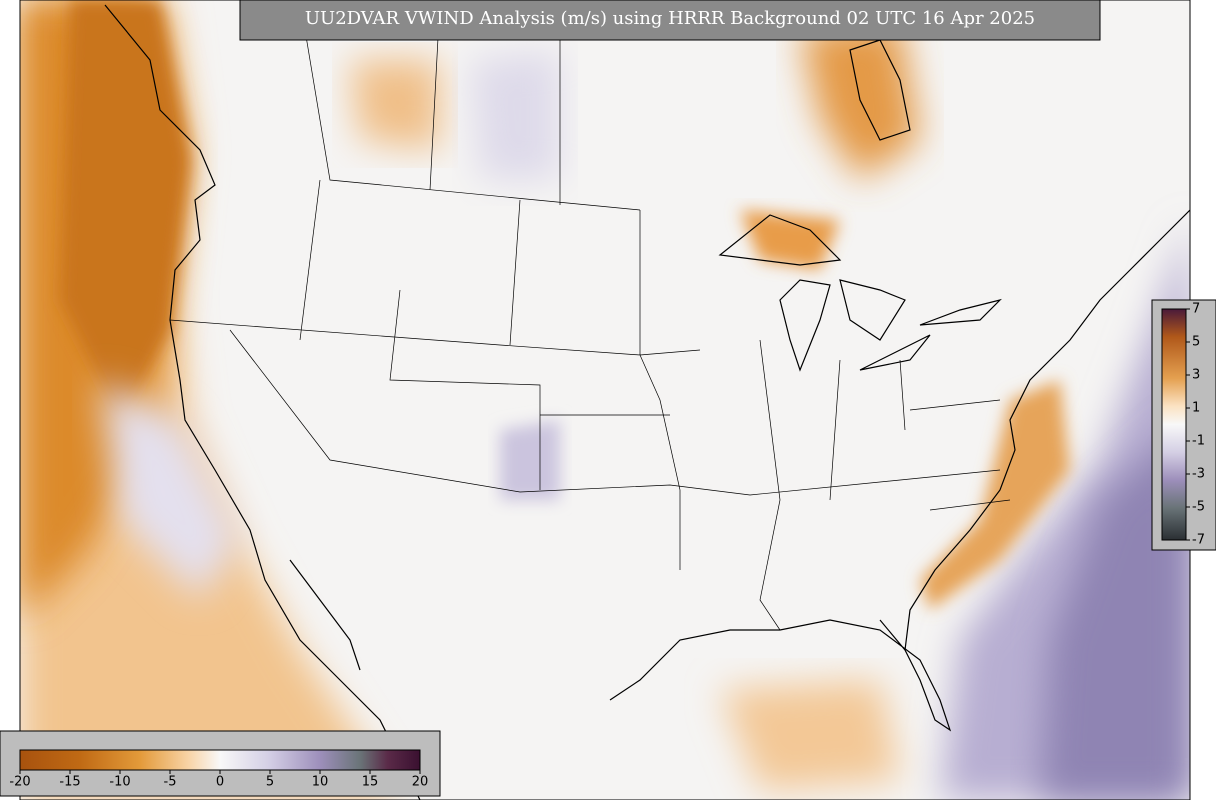 The width and height of the screenshot is (1216, 800). I want to click on colorbar-tick-label: -10, so click(119, 782).